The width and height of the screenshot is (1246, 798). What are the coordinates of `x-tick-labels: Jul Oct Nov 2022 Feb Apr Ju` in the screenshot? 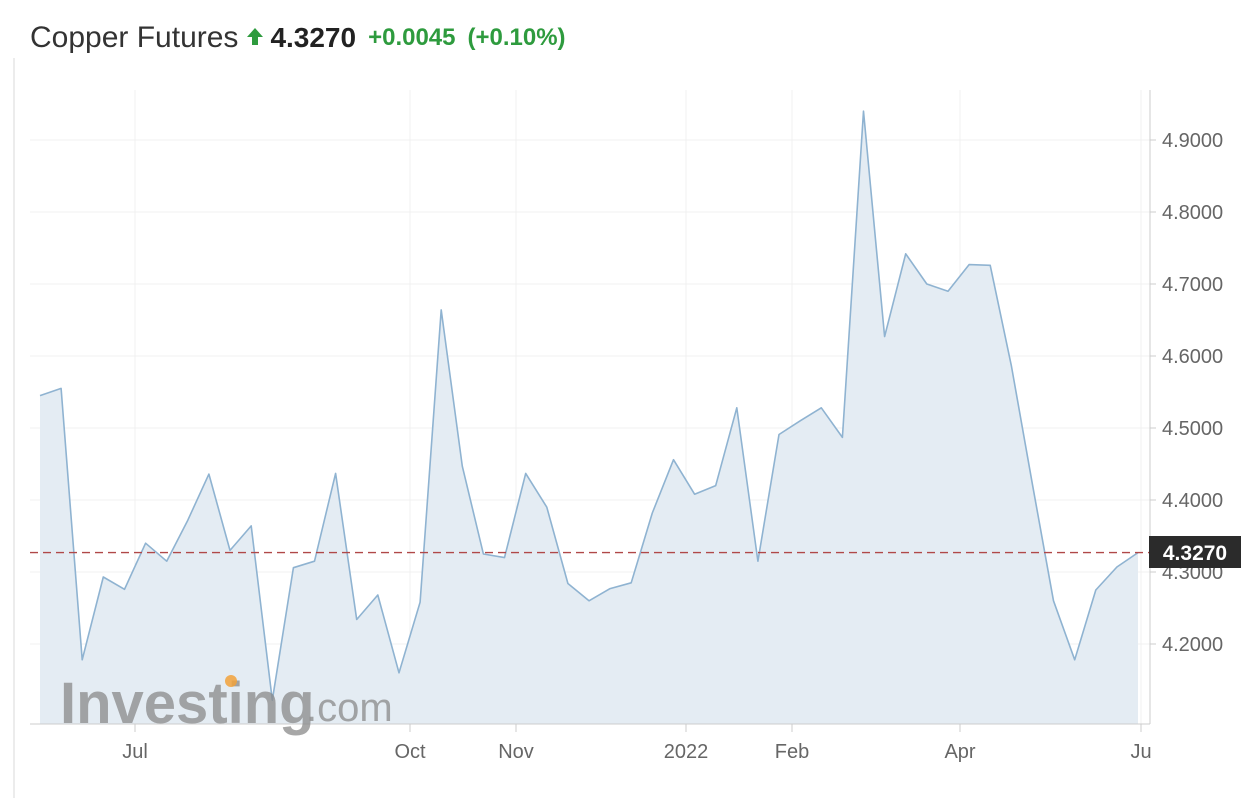 It's located at (637, 743).